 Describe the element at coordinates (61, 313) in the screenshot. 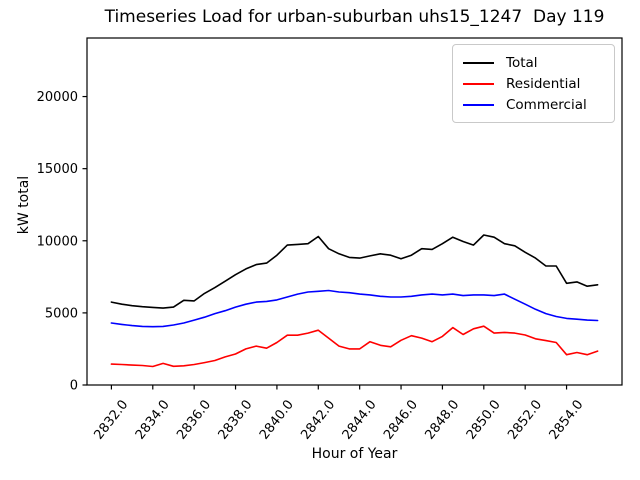

I see `y-tick-label: 5000` at that location.